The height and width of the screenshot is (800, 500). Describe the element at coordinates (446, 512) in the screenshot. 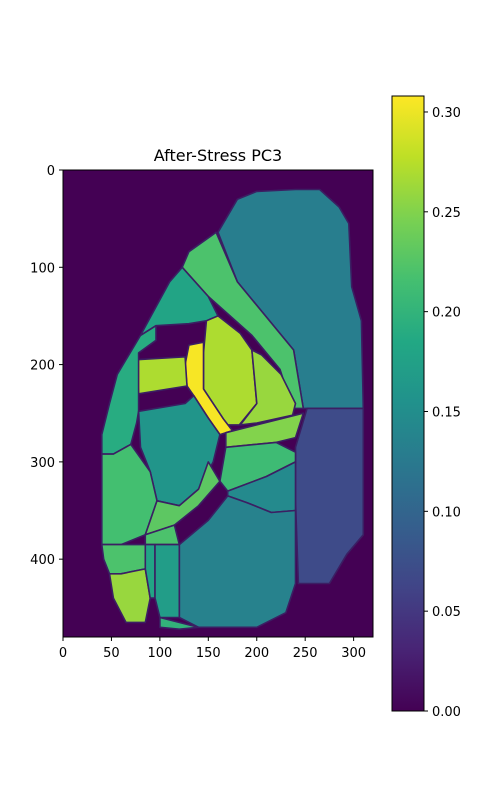

I see `colorbar-tick-label: 0.10` at that location.